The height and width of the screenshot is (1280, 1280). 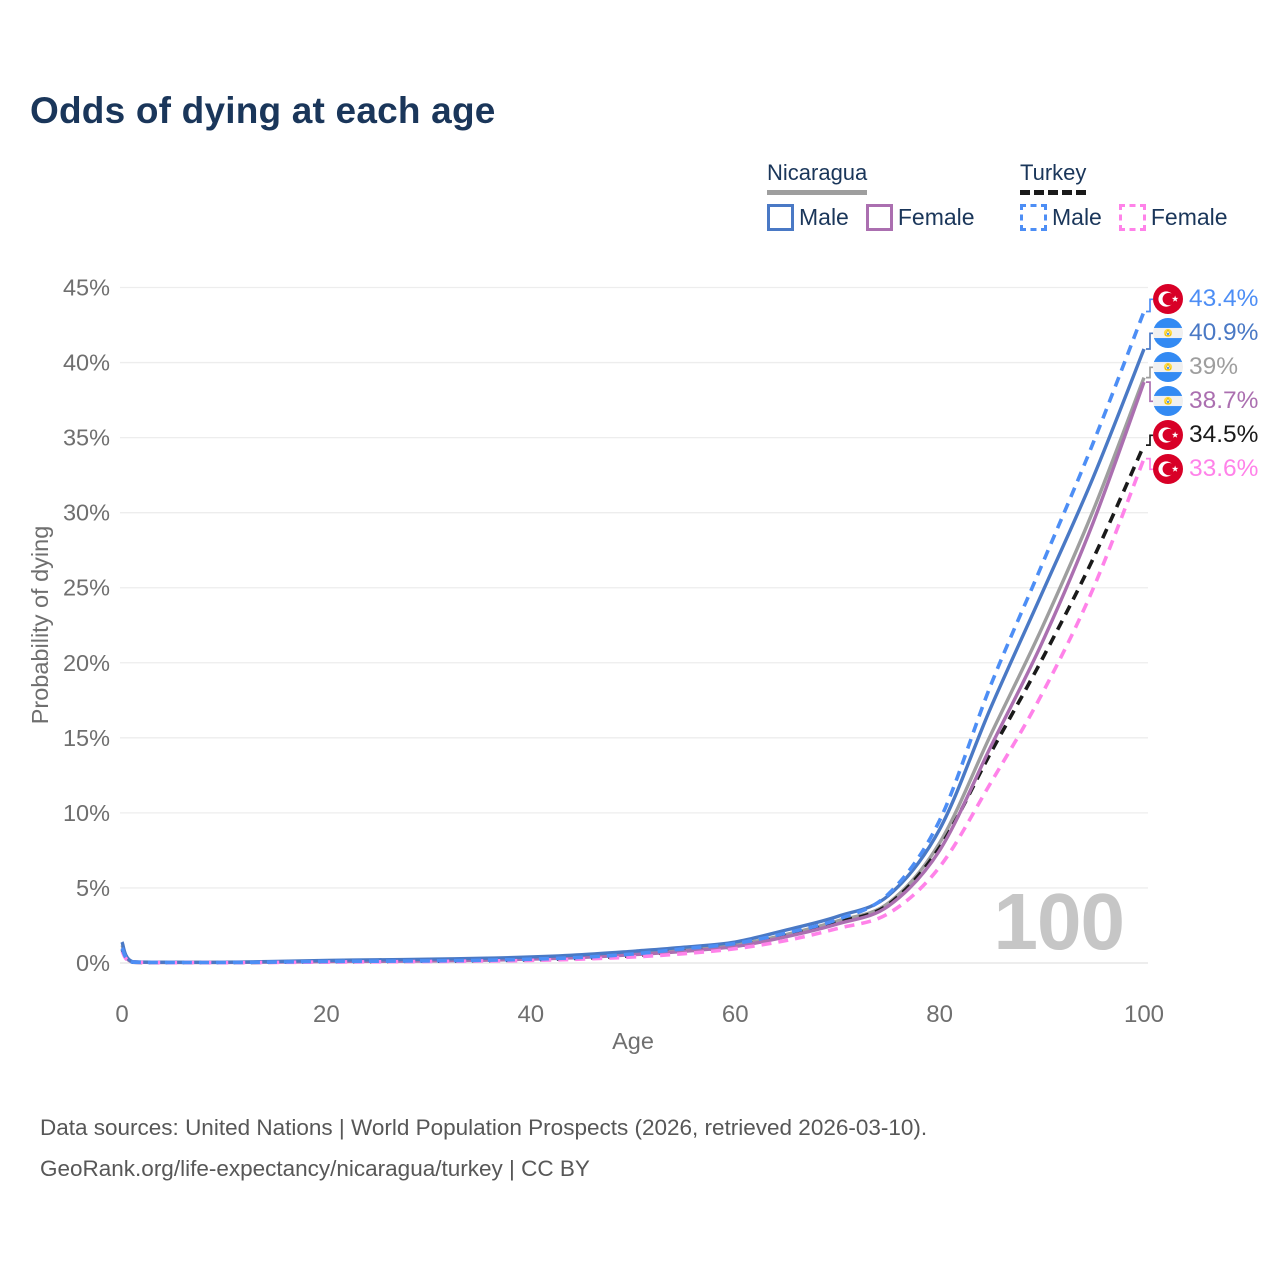 I want to click on legend-group-turkey-title: Turkey, so click(x=1053, y=177).